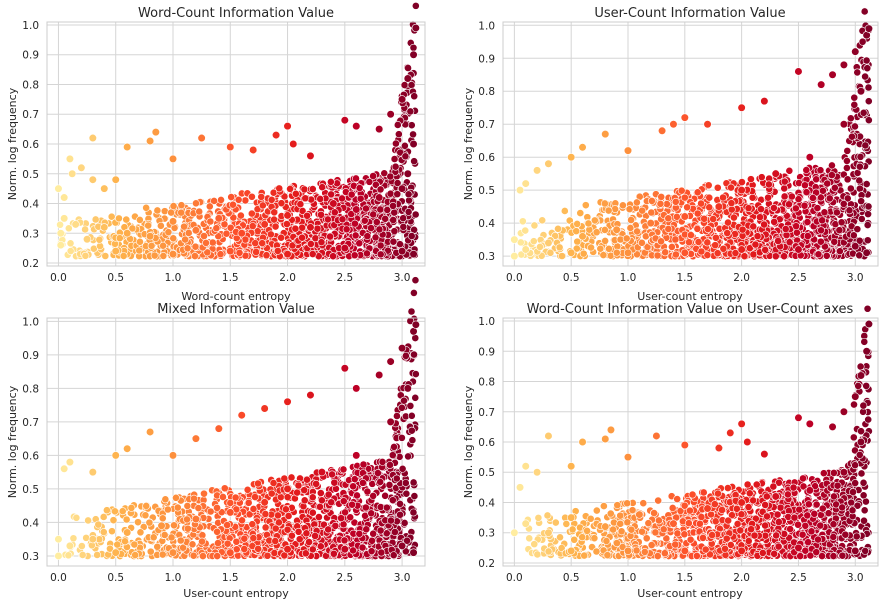 The image size is (891, 604). Describe the element at coordinates (798, 578) in the screenshot. I see `x-tick-label: 2.5` at that location.